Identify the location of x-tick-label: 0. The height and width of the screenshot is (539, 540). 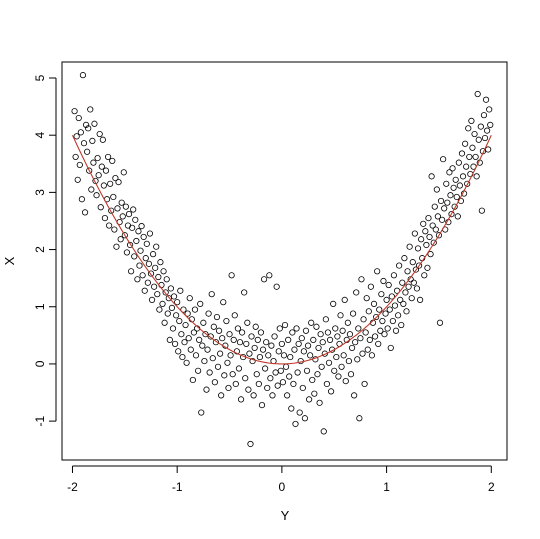
(282, 487).